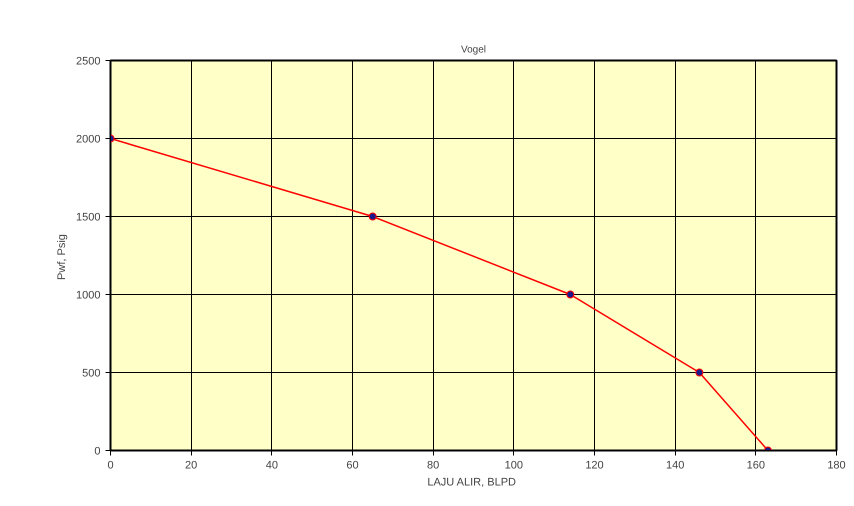 The width and height of the screenshot is (854, 506). Describe the element at coordinates (88, 140) in the screenshot. I see `y-tick-label: 2000` at that location.